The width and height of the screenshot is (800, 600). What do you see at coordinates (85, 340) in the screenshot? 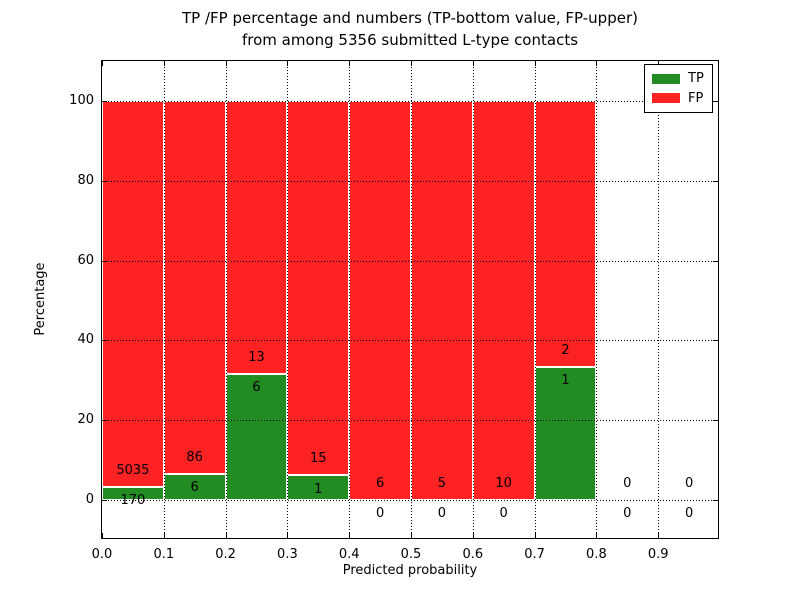
I see `y-tick-label: 40` at bounding box center [85, 340].